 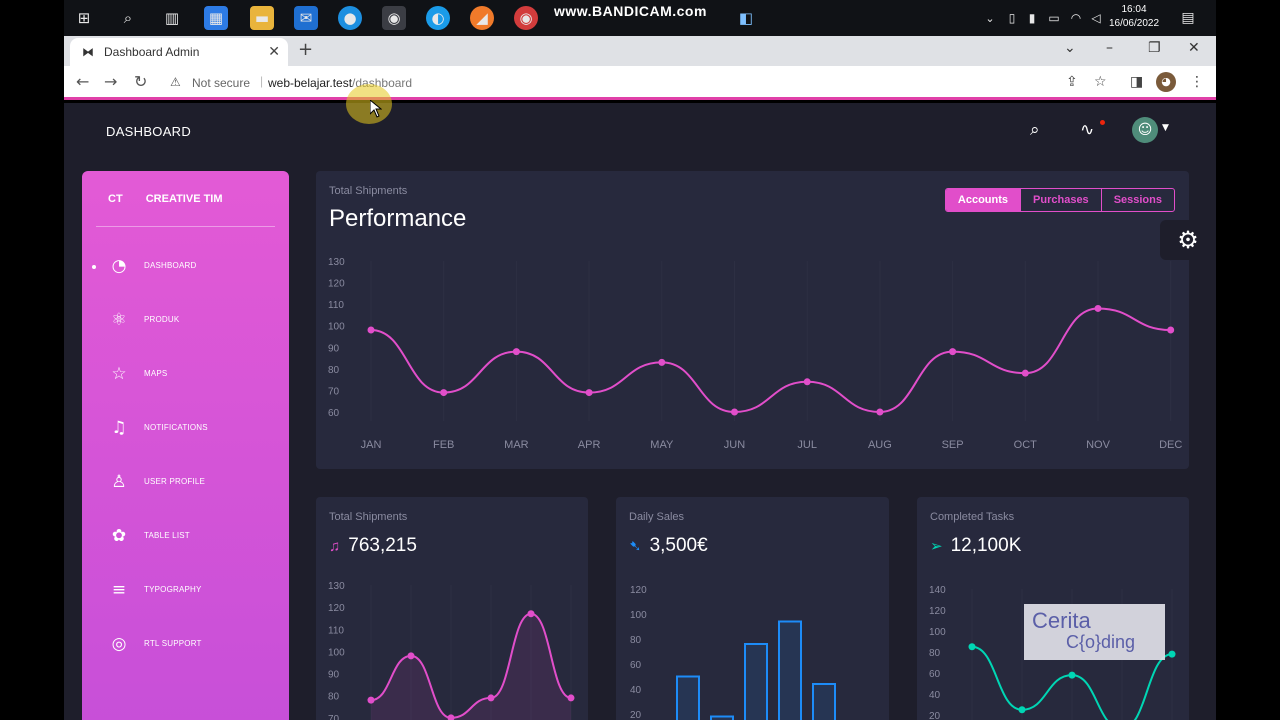 What do you see at coordinates (398, 218) in the screenshot?
I see `card-title: Performance` at bounding box center [398, 218].